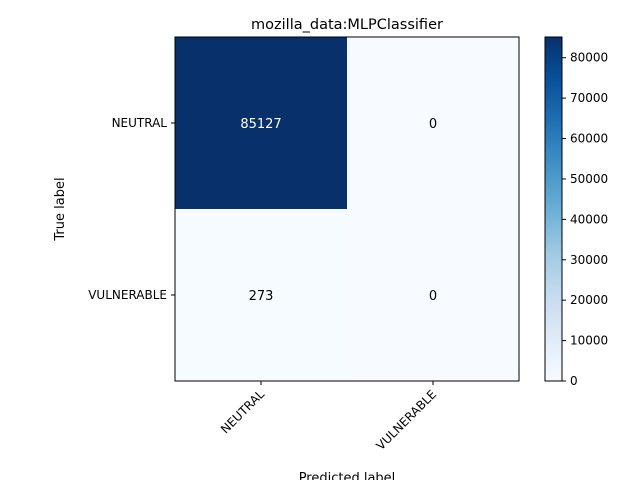 The image size is (640, 484). Describe the element at coordinates (589, 179) in the screenshot. I see `colorbar-tick-label: 50000` at that location.